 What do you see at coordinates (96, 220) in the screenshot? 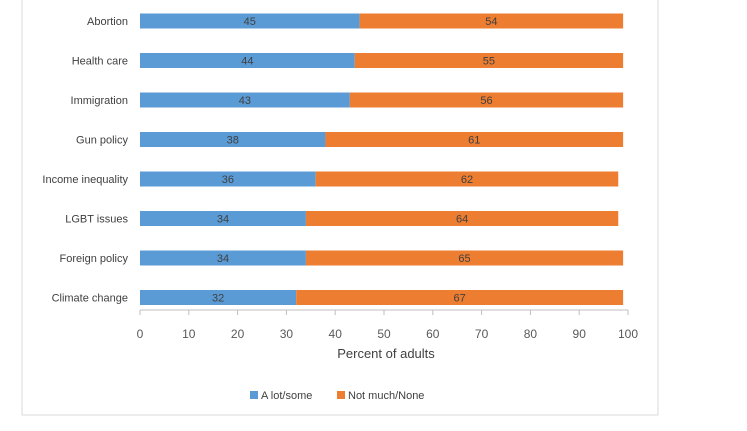
I see `category-label: LGBT issues` at bounding box center [96, 220].